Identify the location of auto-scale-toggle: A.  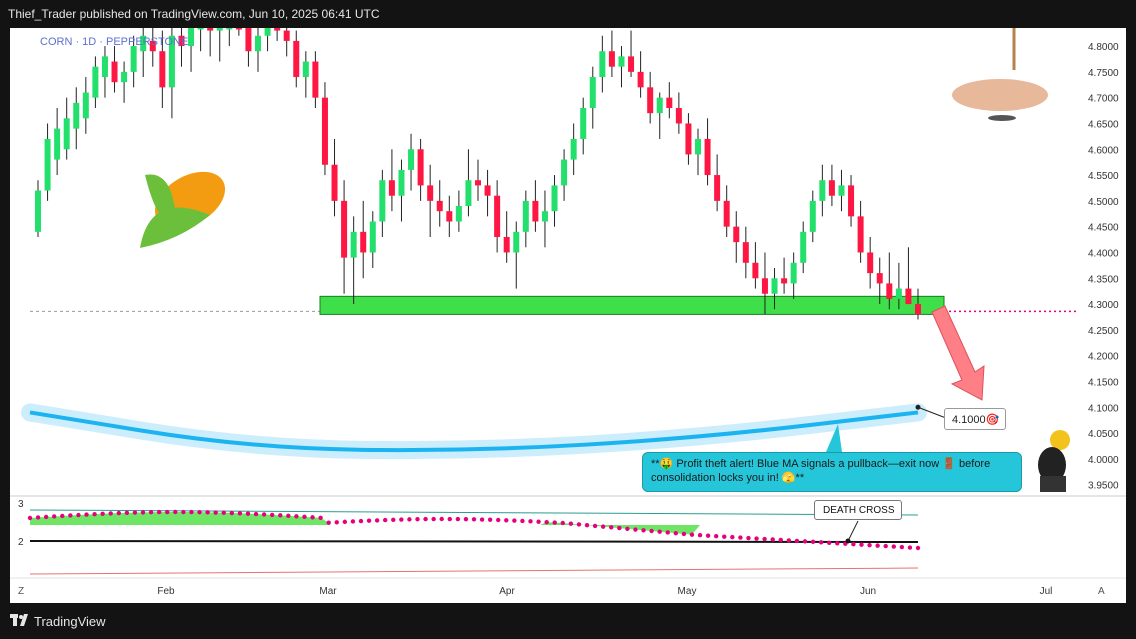
(1101, 591).